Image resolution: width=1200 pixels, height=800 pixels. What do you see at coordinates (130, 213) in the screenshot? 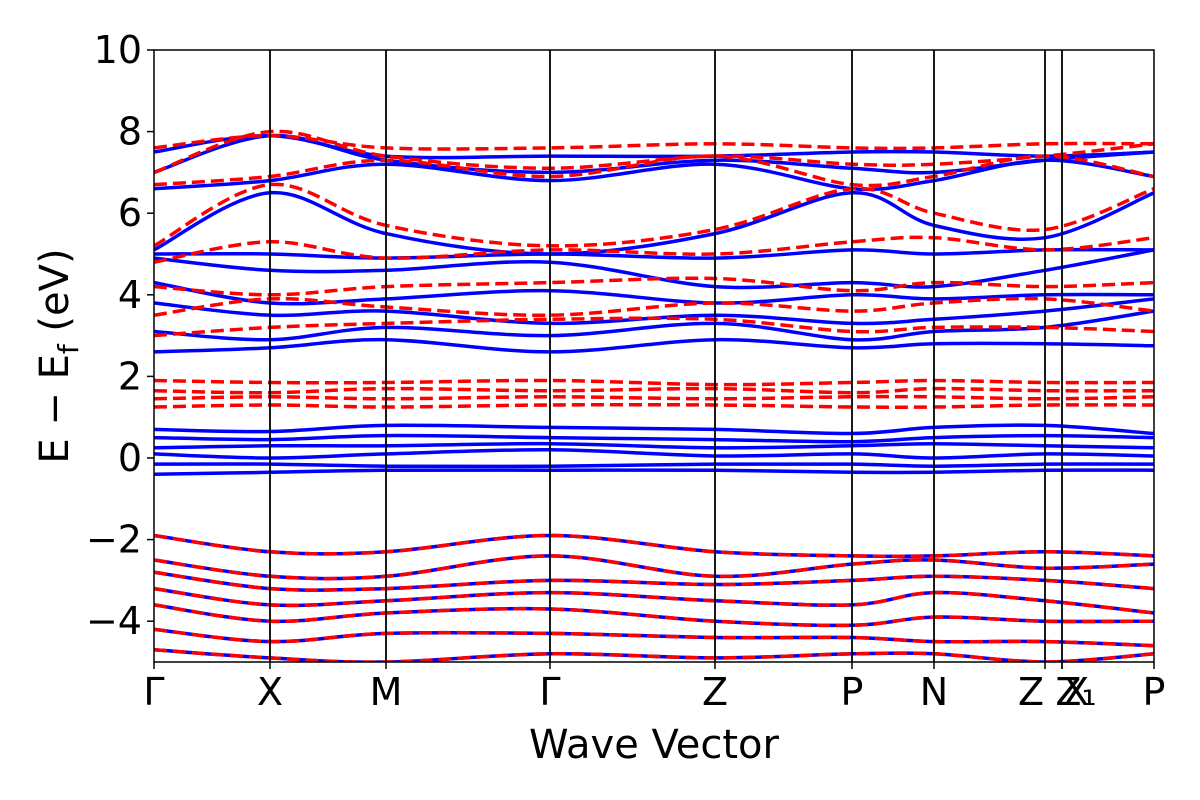
I see `y-tick-label: 6` at bounding box center [130, 213].